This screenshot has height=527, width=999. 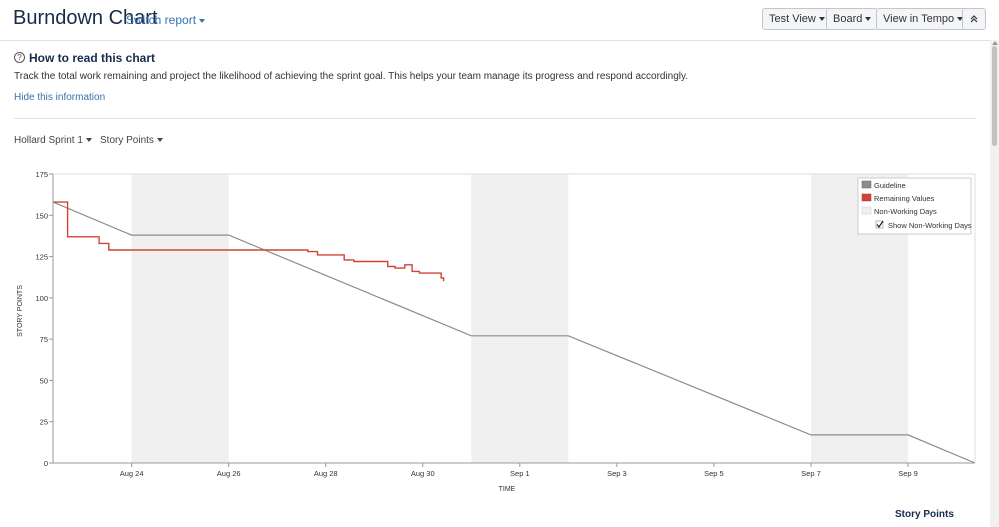 I want to click on view-in-tempo-button: View in Tempo, so click(x=923, y=19).